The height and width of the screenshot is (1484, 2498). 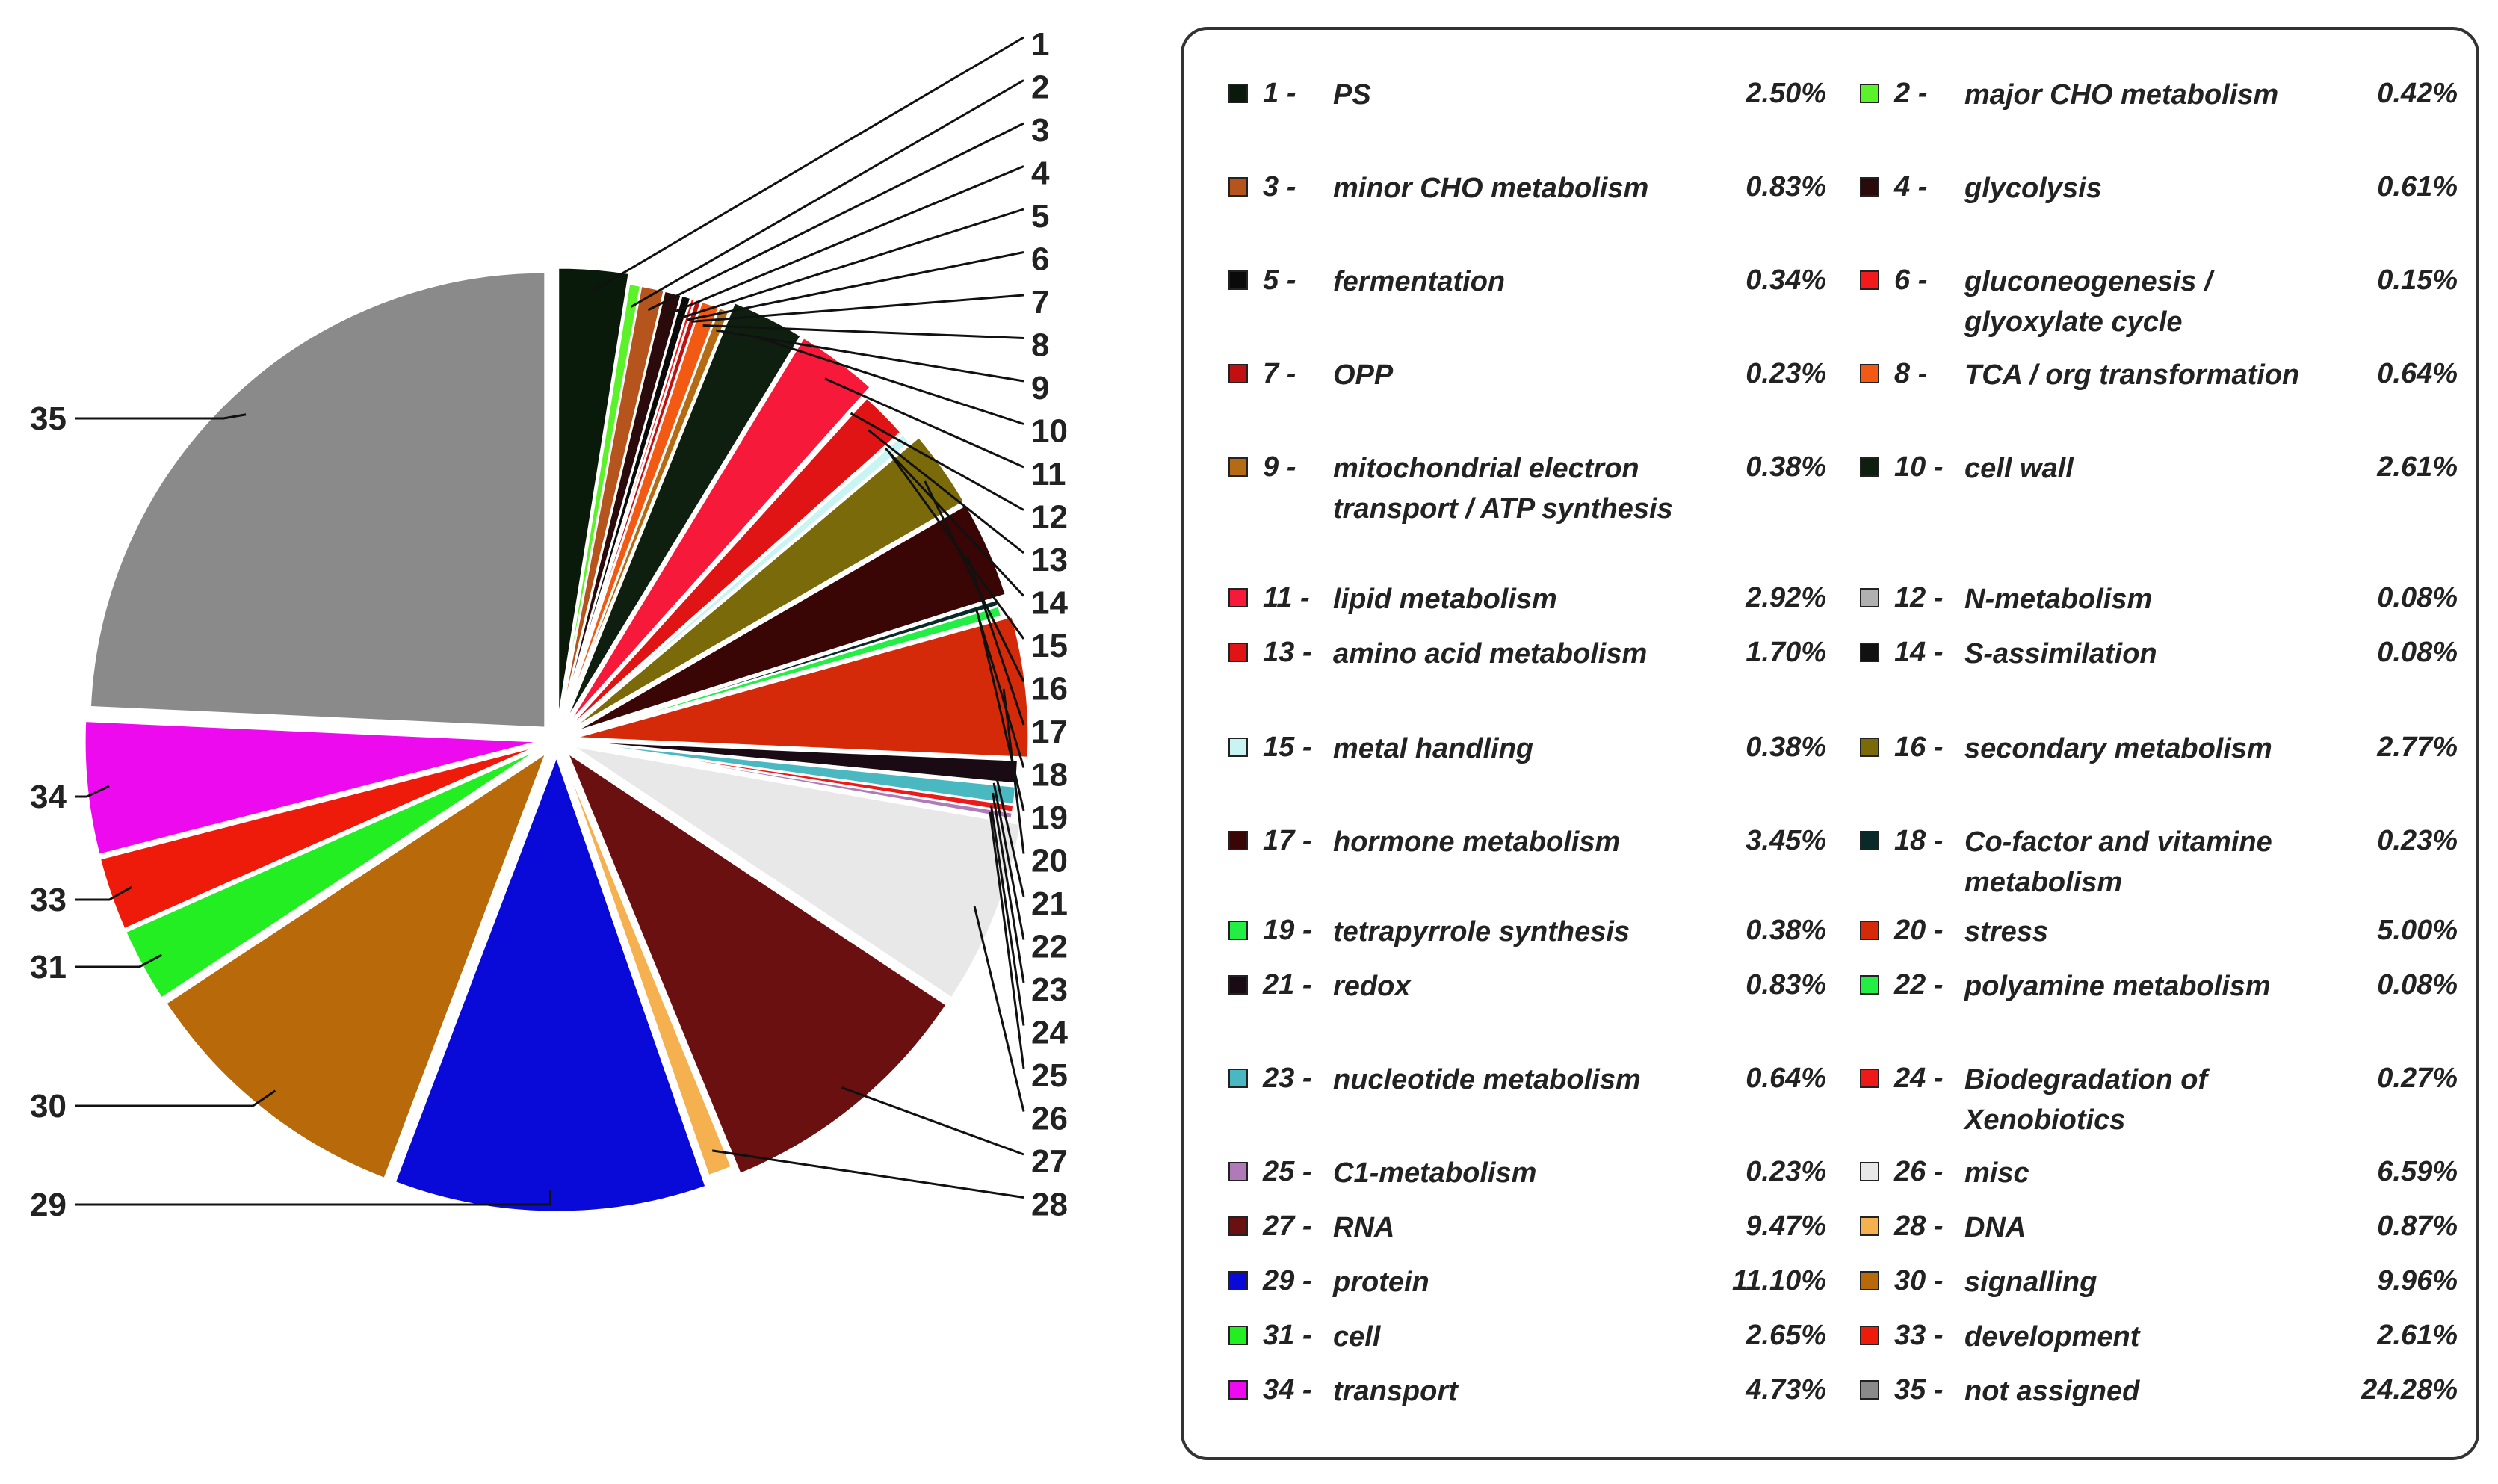 What do you see at coordinates (1786, 1171) in the screenshot?
I see `legend-percentage: 0.23%` at bounding box center [1786, 1171].